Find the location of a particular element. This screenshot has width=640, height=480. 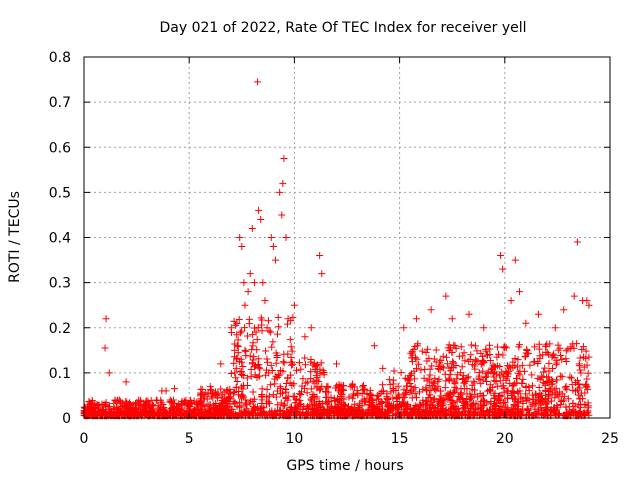

x-axis-label: GPS time / hours is located at coordinates (344, 466).